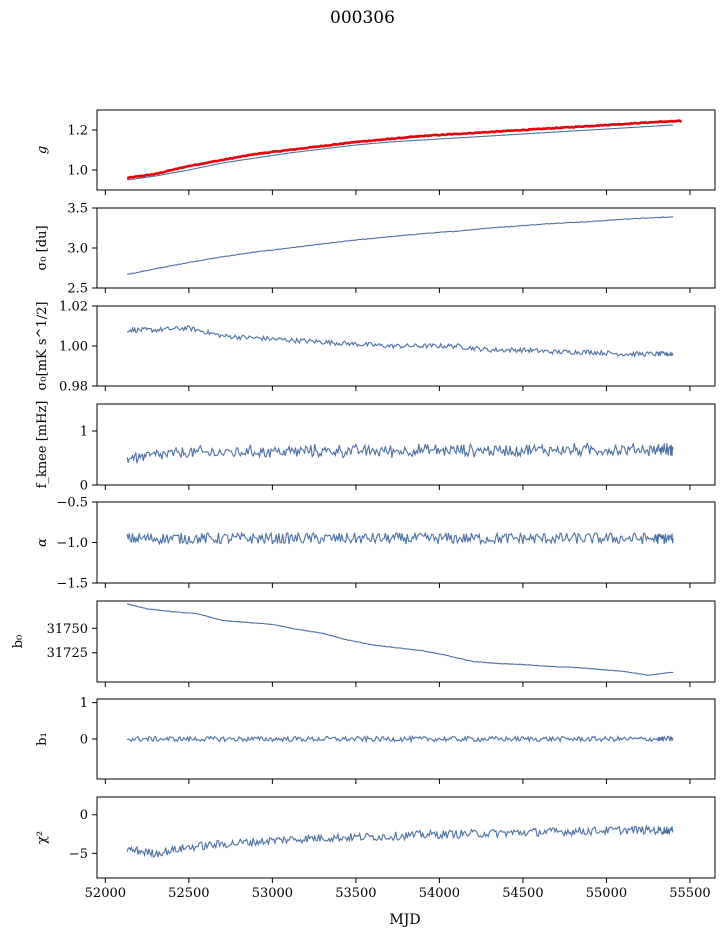 The height and width of the screenshot is (936, 725). Describe the element at coordinates (77, 209) in the screenshot. I see `y-tick-label: 3.5` at that location.